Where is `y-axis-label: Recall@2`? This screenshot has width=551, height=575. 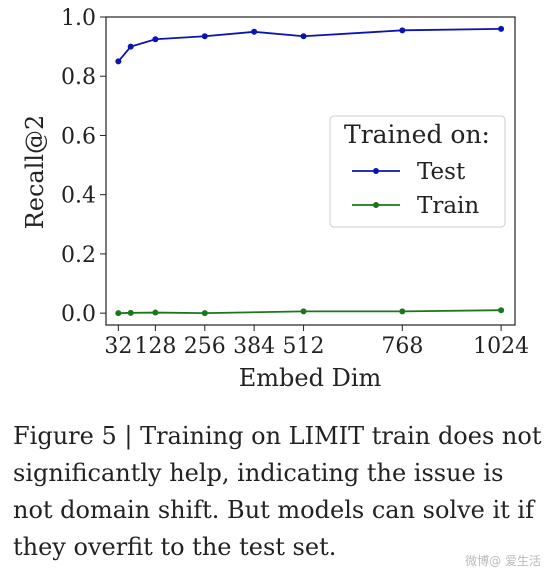 y-axis-label: Recall@2 is located at coordinates (35, 172).